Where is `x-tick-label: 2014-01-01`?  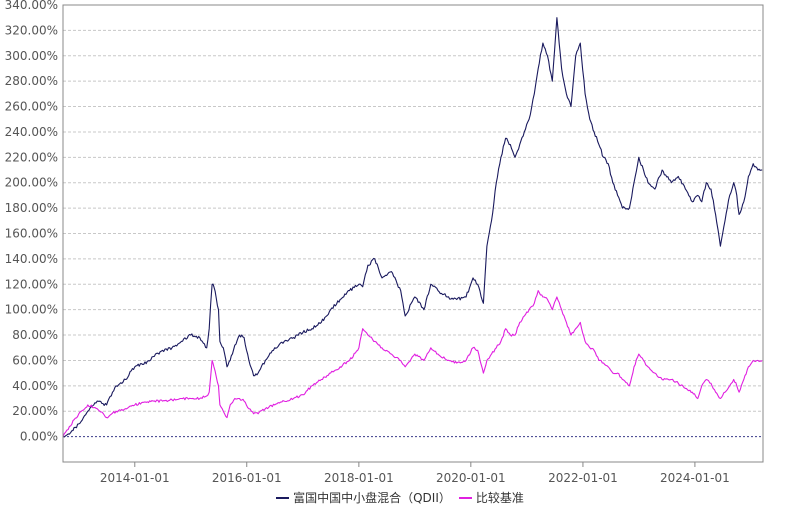
x-tick-label: 2014-01-01 is located at coordinates (135, 478).